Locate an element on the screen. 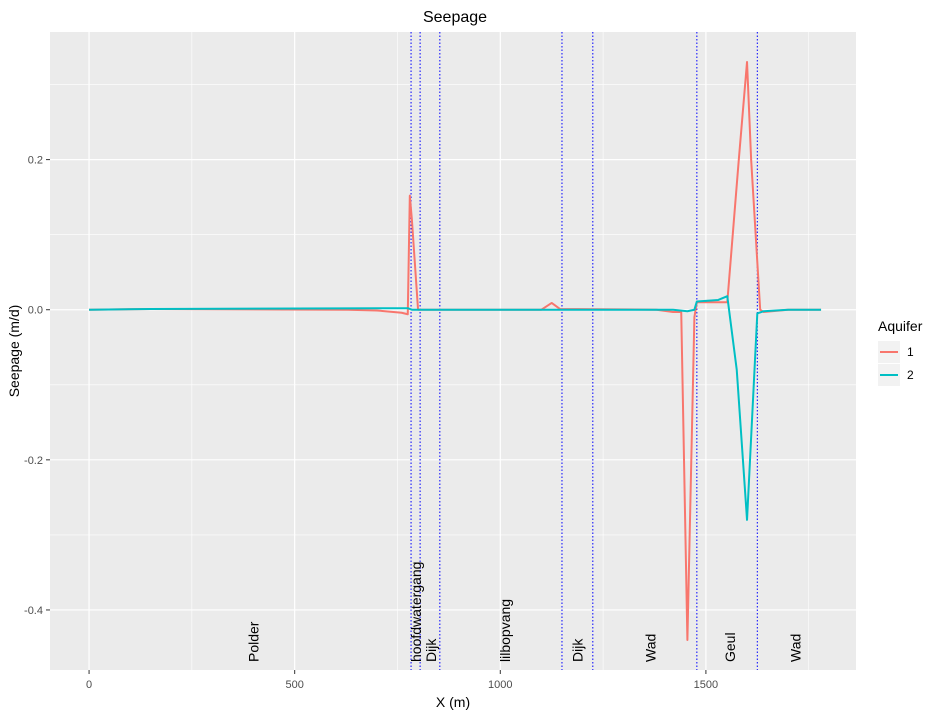 The width and height of the screenshot is (938, 716). x-tick-label: 1500 is located at coordinates (706, 685).